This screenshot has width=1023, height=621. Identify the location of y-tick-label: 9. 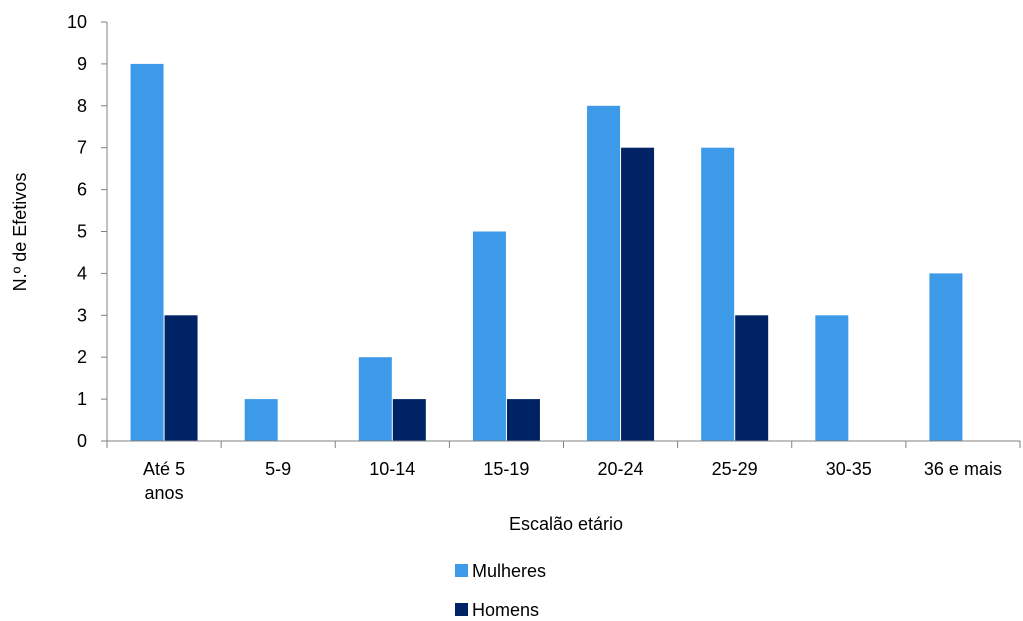
(82, 64).